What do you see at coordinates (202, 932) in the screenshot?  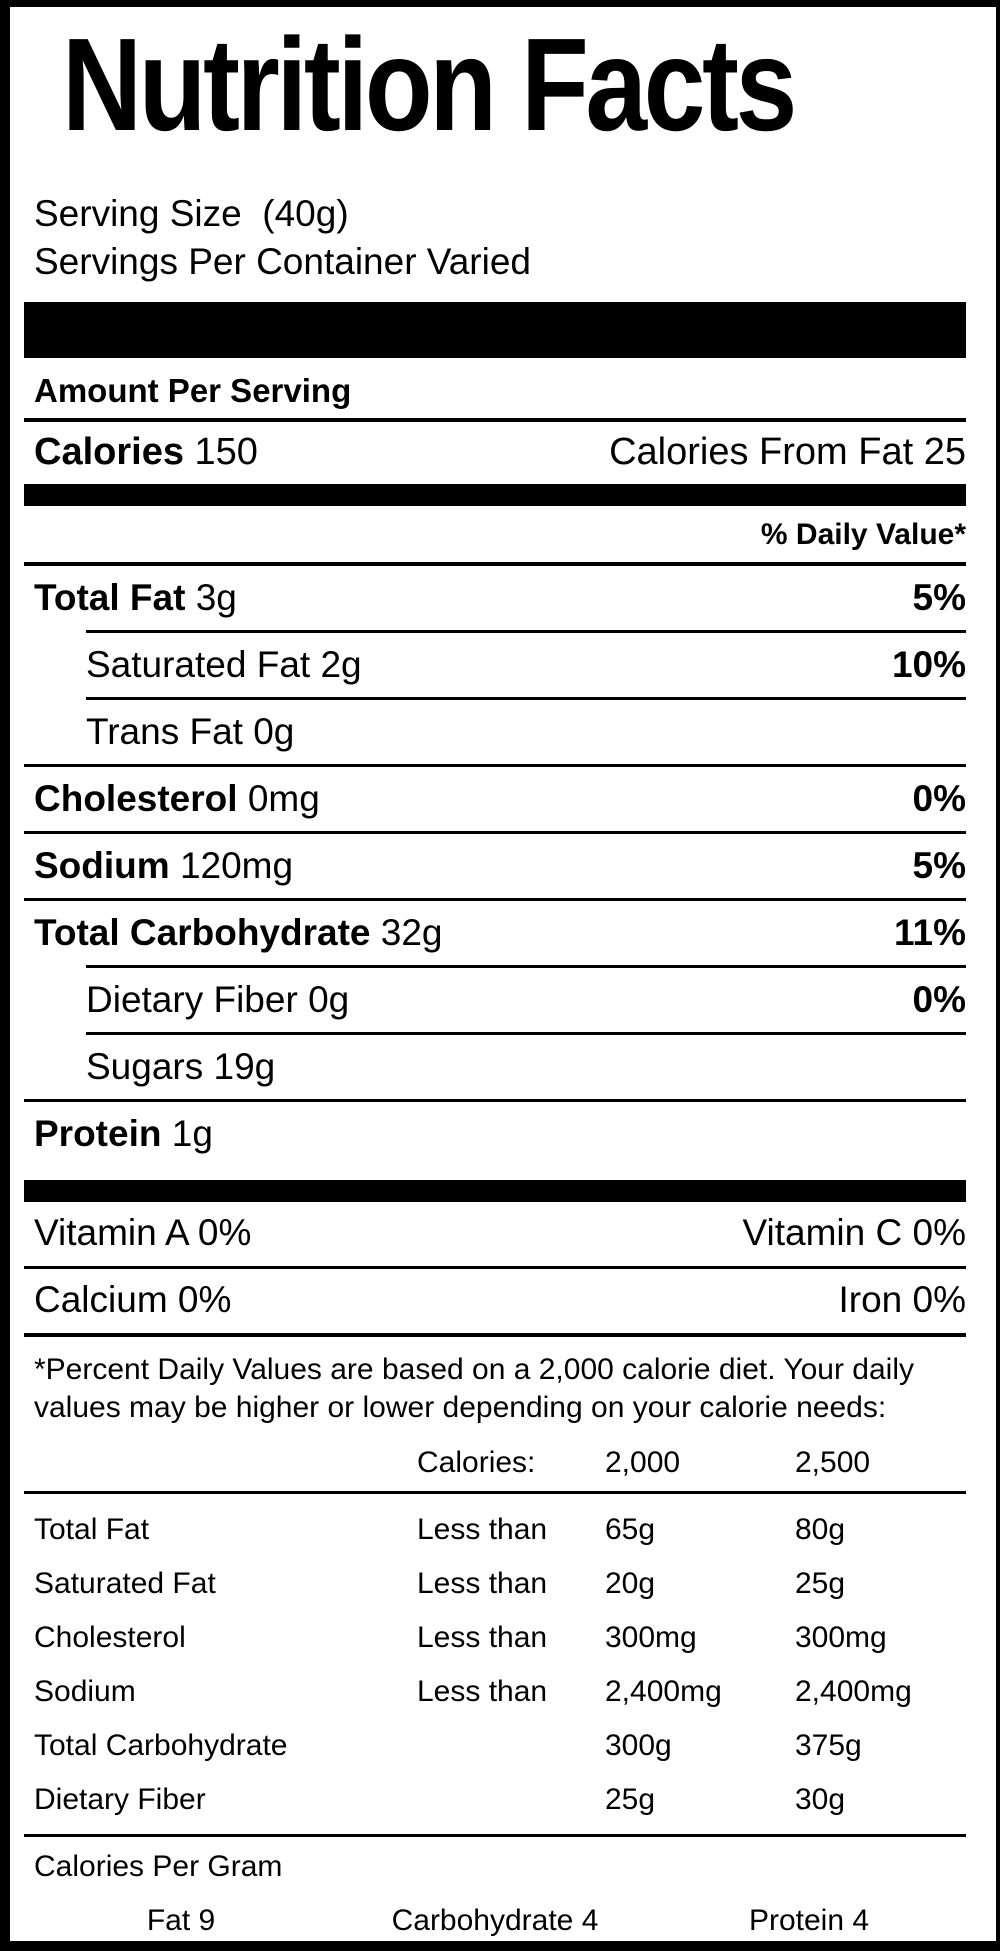 I see `nutrient-name: Total Carbohydrate` at bounding box center [202, 932].